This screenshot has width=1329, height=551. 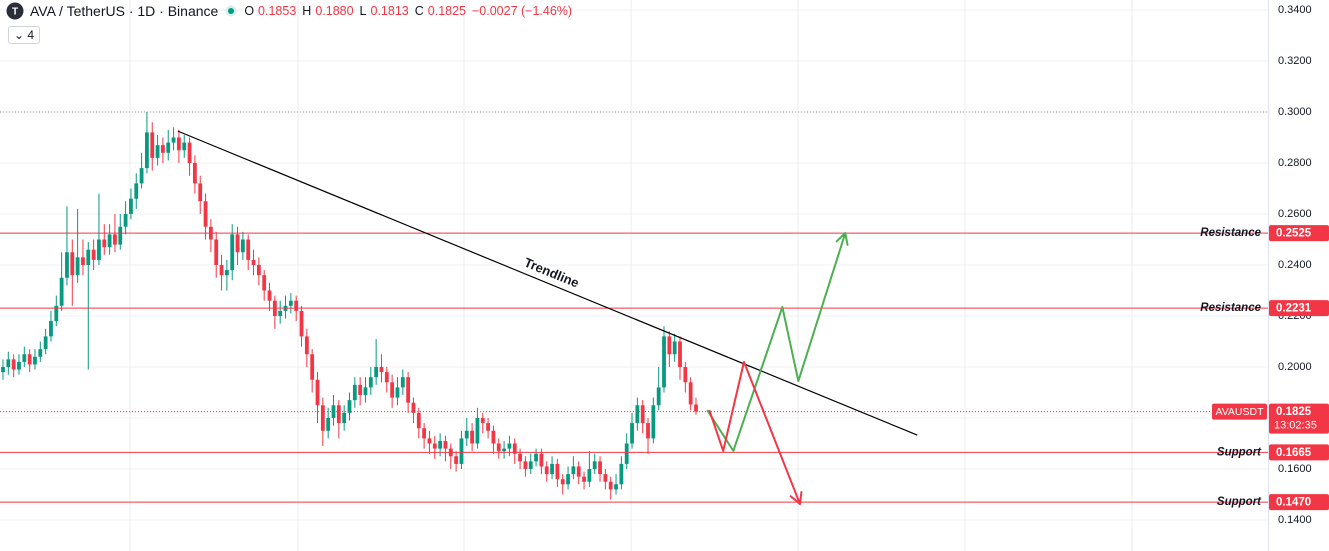 I want to click on last-symbol: AVAUSDT, so click(x=1239, y=412).